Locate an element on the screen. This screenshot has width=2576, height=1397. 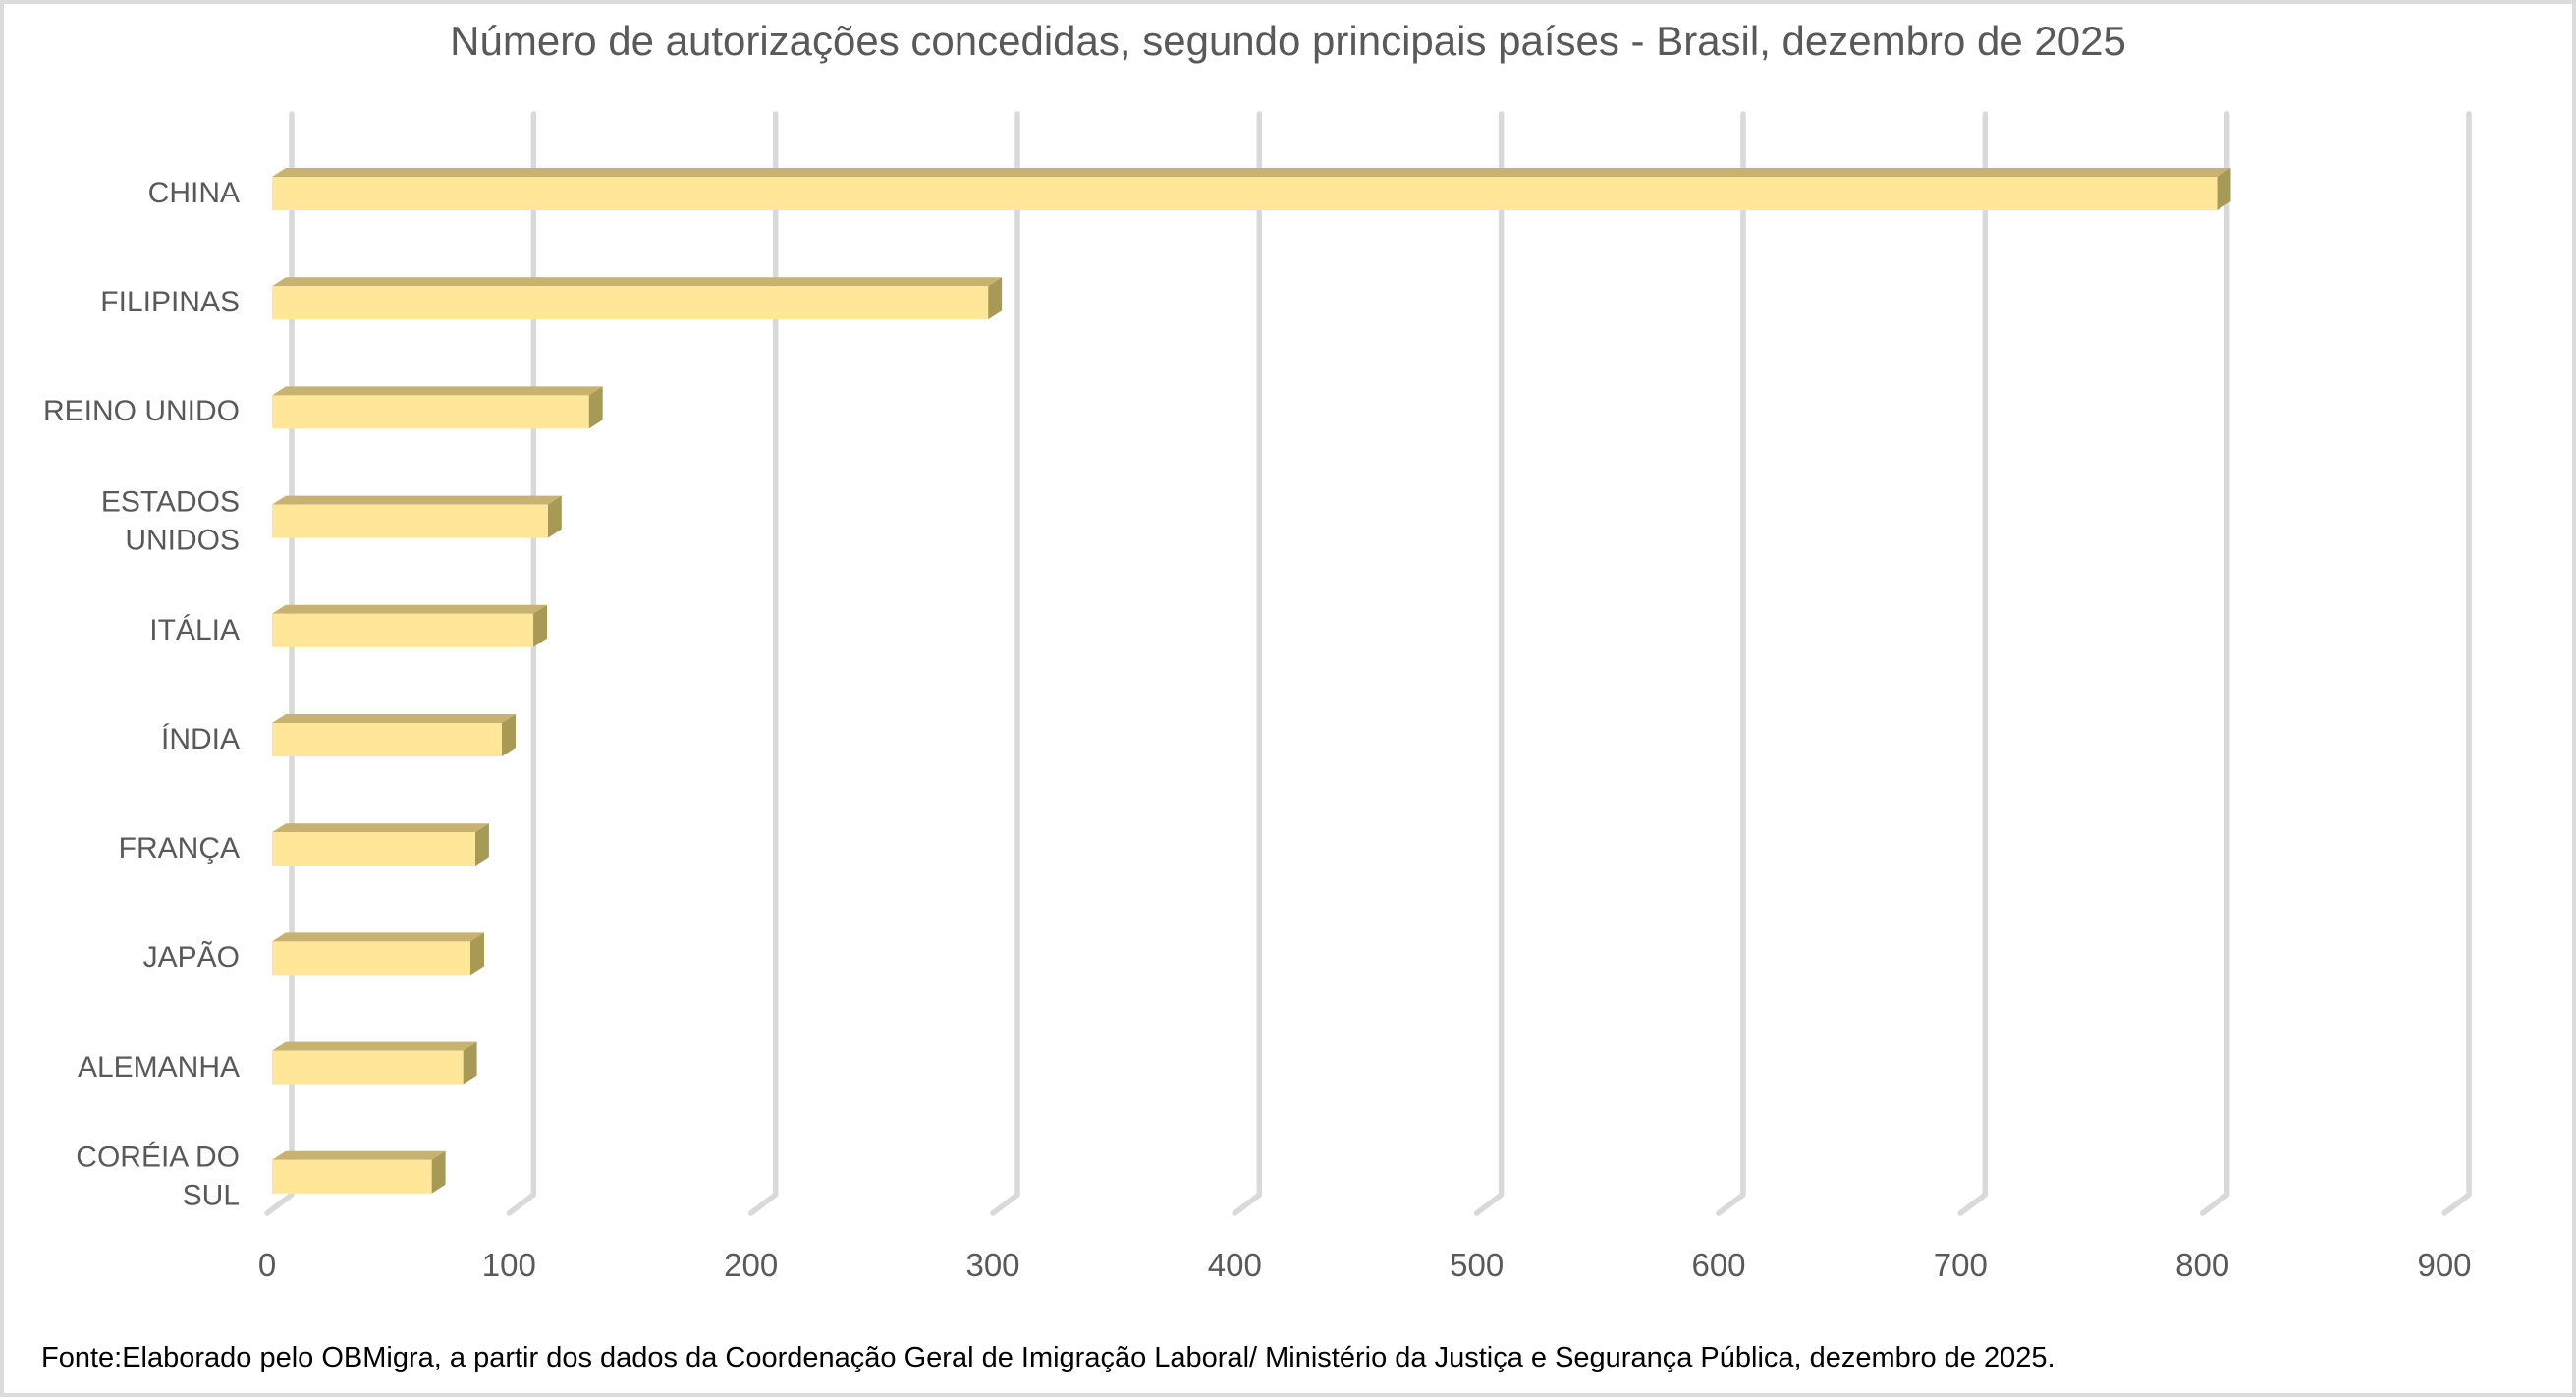
x-tick-900: 900 is located at coordinates (2444, 1265).